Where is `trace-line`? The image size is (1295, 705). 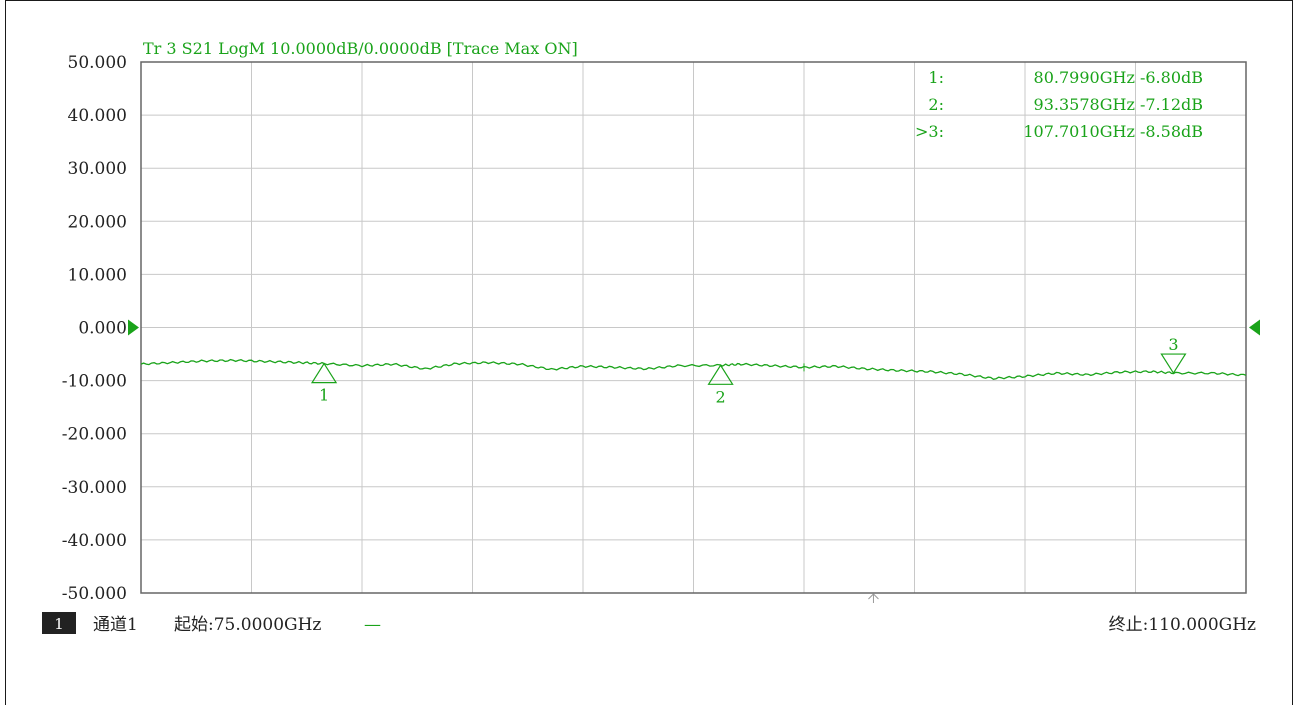
trace-line is located at coordinates (693, 369).